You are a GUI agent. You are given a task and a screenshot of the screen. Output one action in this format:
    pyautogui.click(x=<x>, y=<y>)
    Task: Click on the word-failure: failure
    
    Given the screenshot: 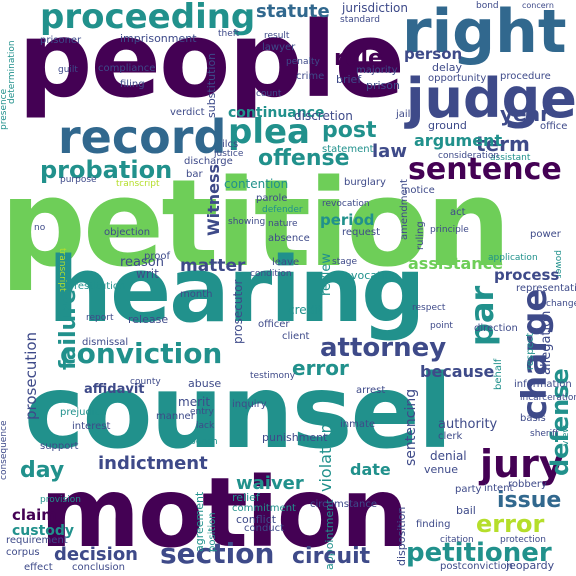 What is the action you would take?
    pyautogui.click(x=68, y=329)
    